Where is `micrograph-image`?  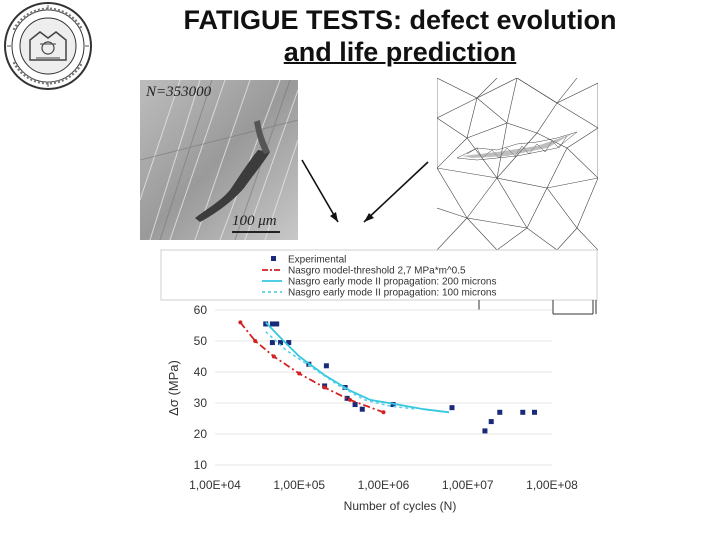 micrograph-image is located at coordinates (219, 160).